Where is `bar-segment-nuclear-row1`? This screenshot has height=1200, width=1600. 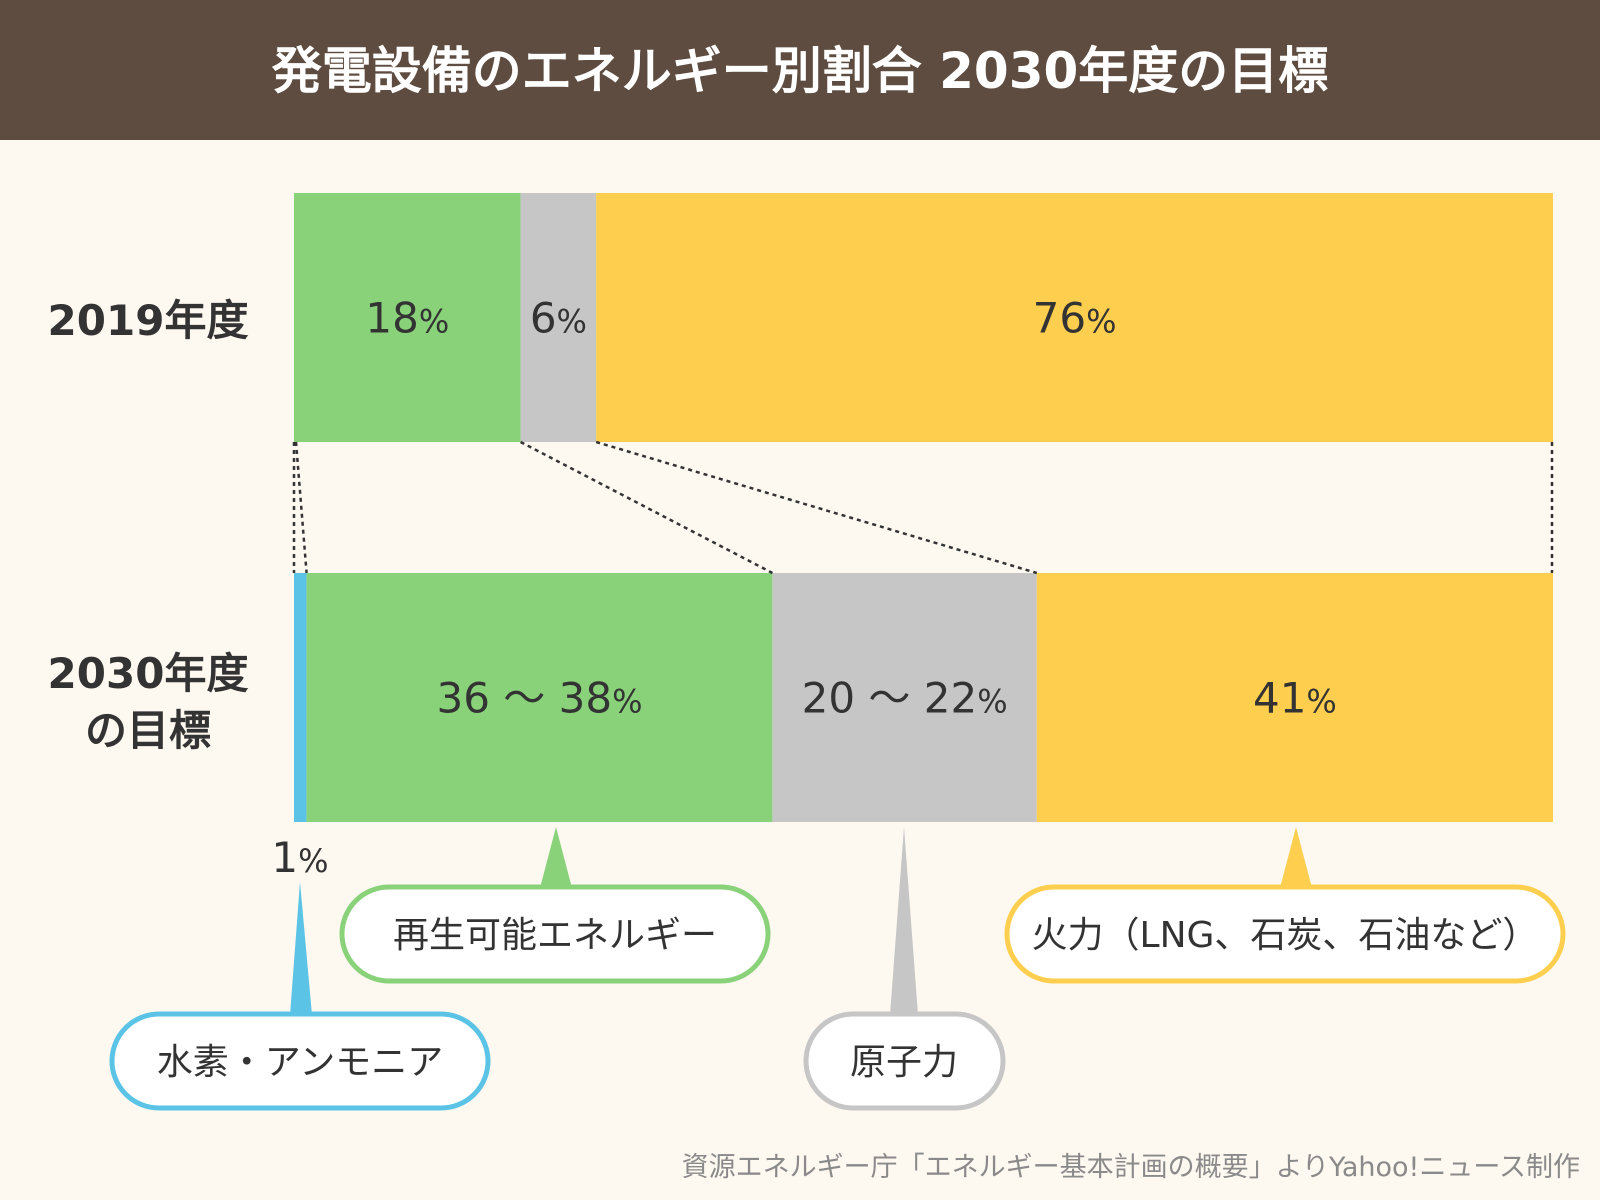 bar-segment-nuclear-row1 is located at coordinates (904, 697).